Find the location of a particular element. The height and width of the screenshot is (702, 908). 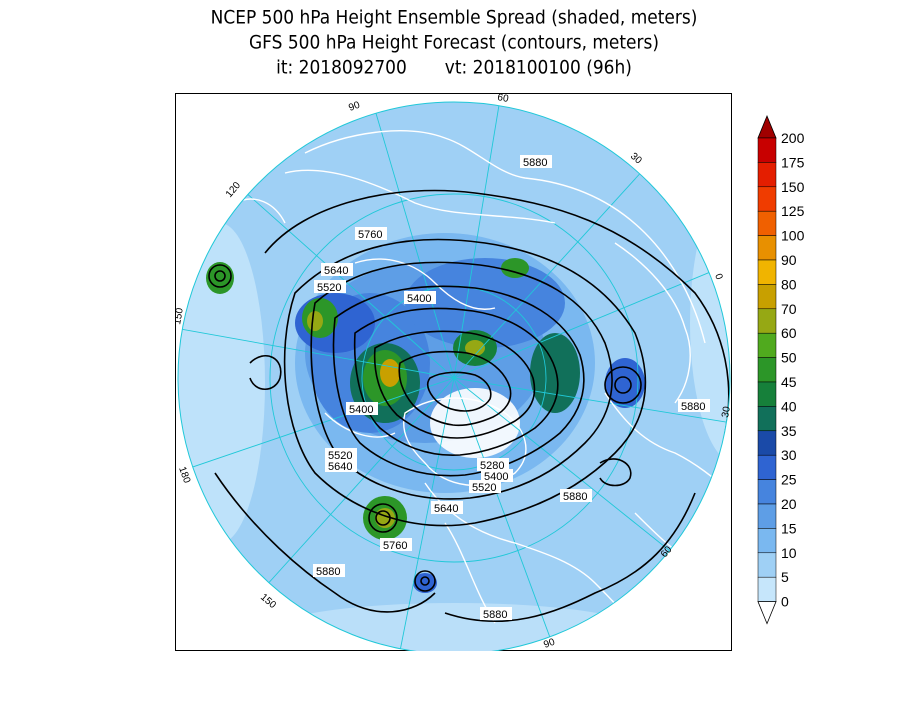

colorbar-tick-label: 175 is located at coordinates (793, 162).